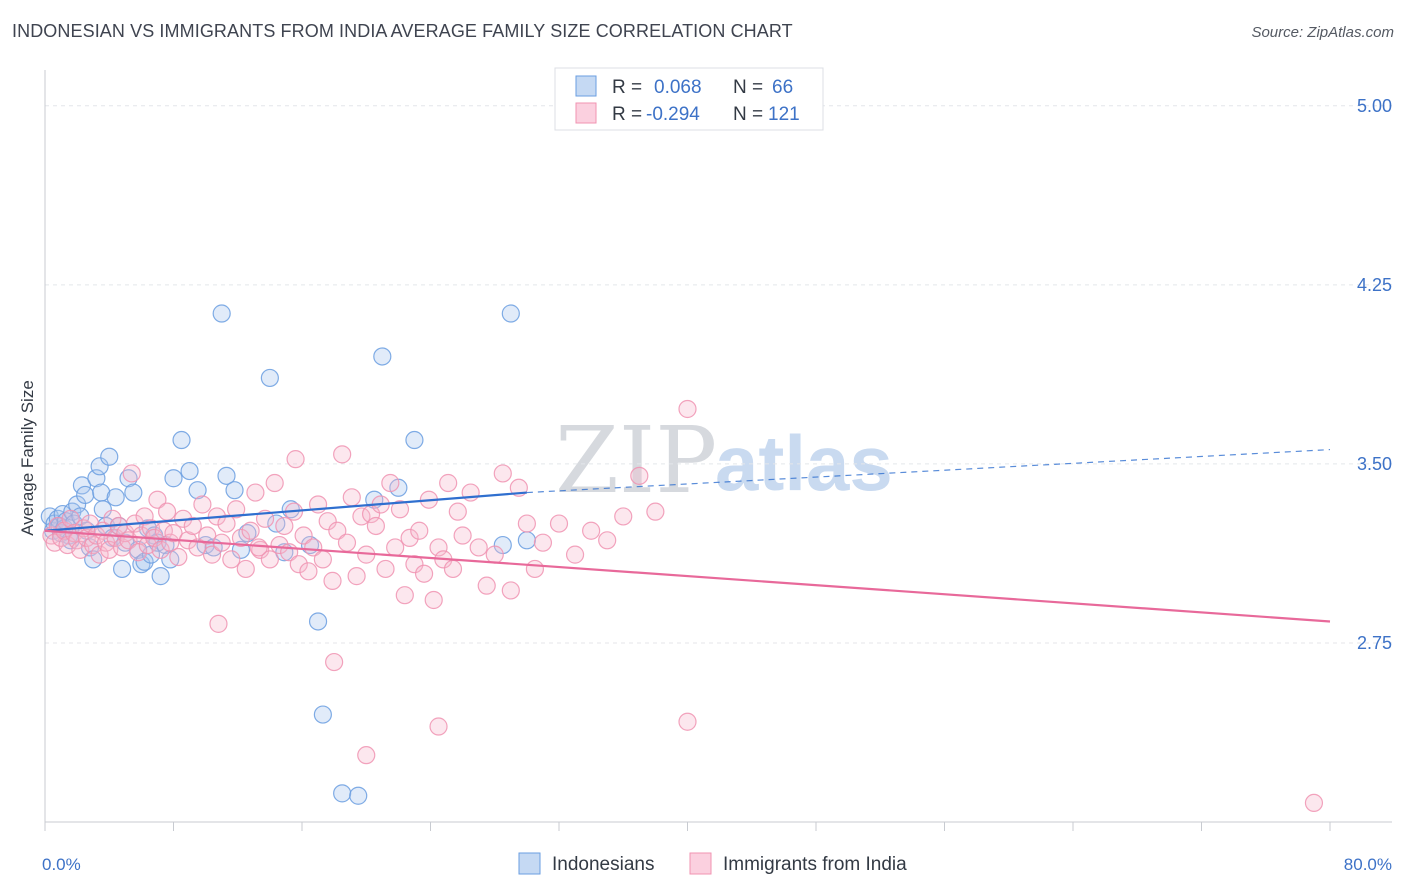  What do you see at coordinates (27, 458) in the screenshot?
I see `y-axis-label: Average Family Size` at bounding box center [27, 458].